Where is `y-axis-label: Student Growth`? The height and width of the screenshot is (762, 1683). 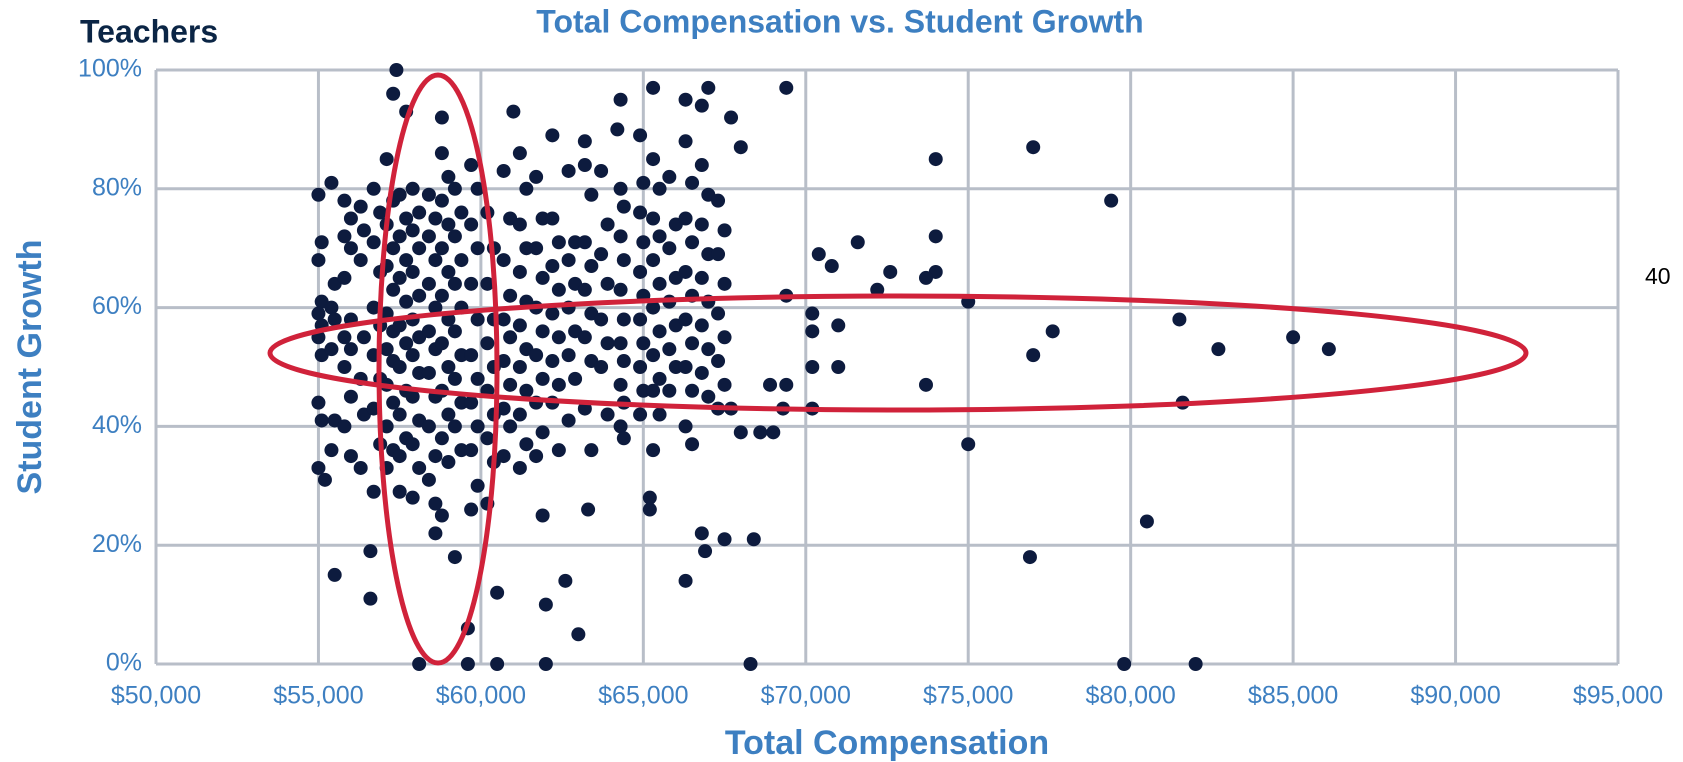 y-axis-label: Student Growth is located at coordinates (30, 367).